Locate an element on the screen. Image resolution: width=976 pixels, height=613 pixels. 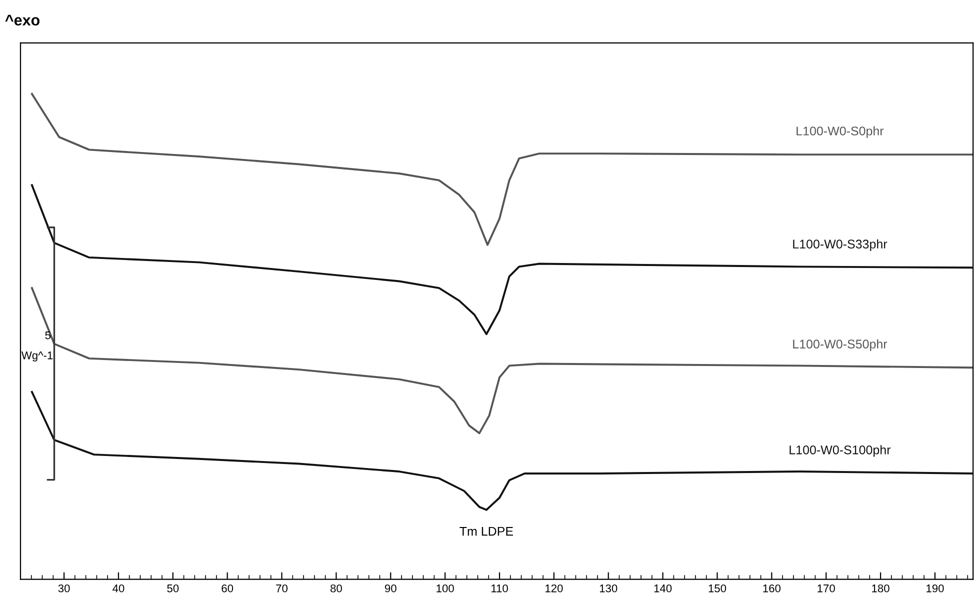
x-tick-label: 100 is located at coordinates (445, 588).